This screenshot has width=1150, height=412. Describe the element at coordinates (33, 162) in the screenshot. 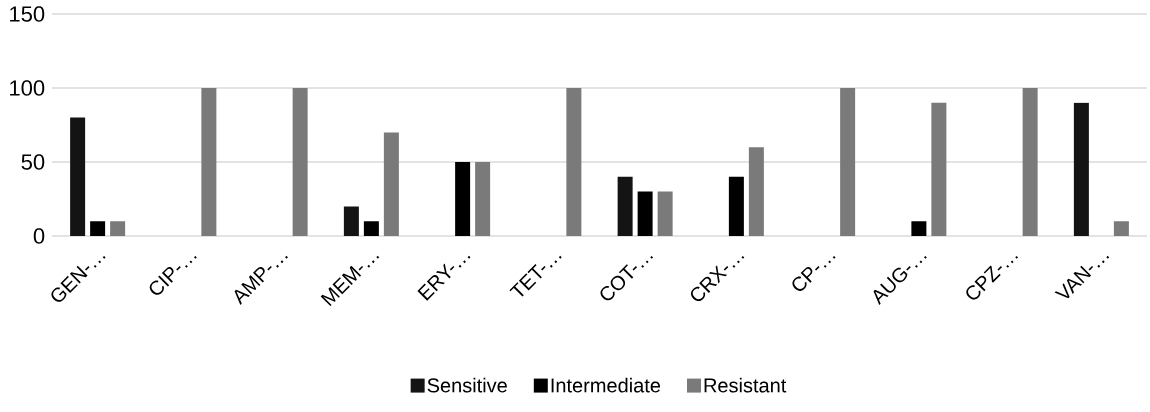

I see `y-tick-label: 50` at that location.